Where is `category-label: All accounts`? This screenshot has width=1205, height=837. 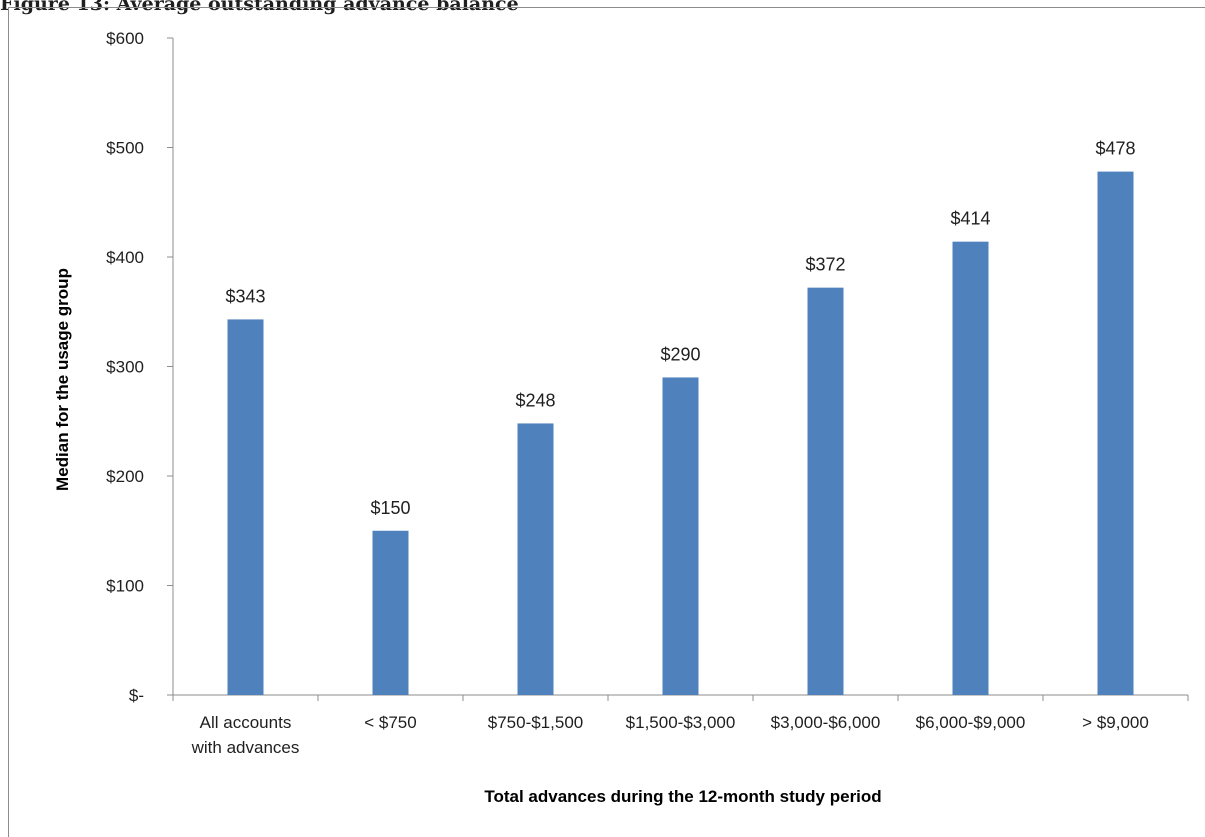 category-label: All accounts is located at coordinates (246, 722).